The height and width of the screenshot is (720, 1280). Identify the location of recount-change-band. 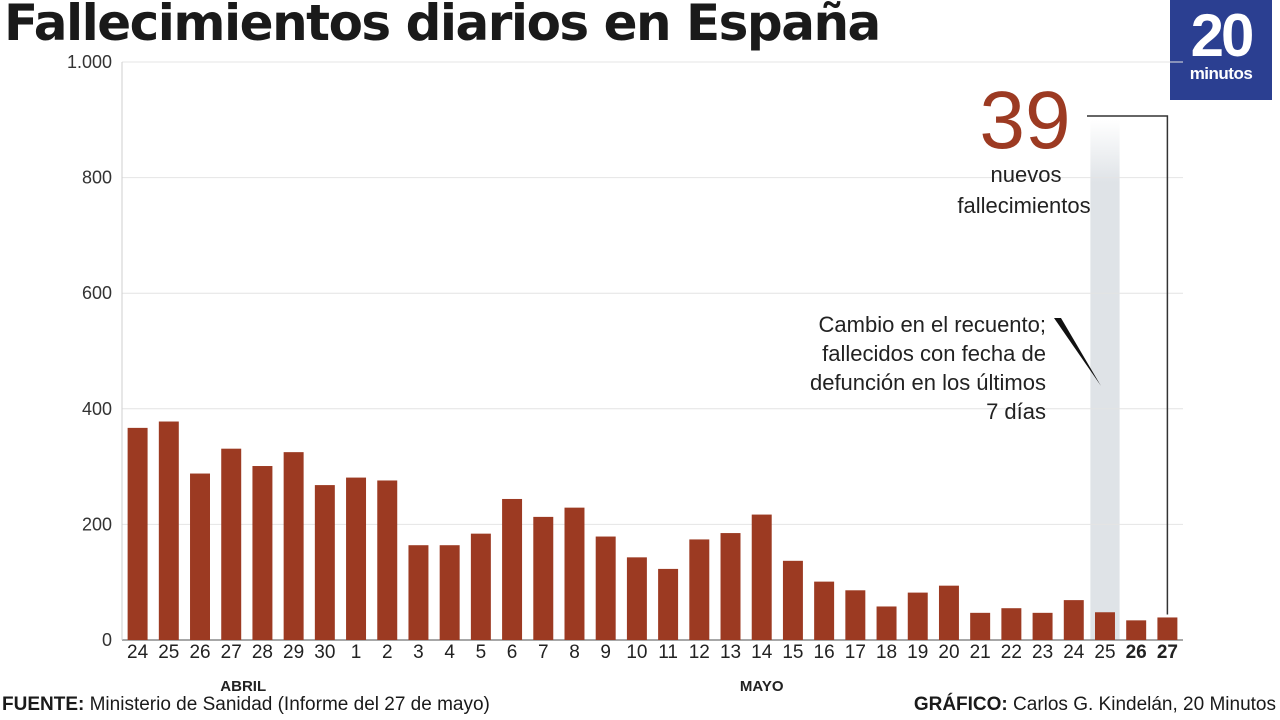
(1105, 380).